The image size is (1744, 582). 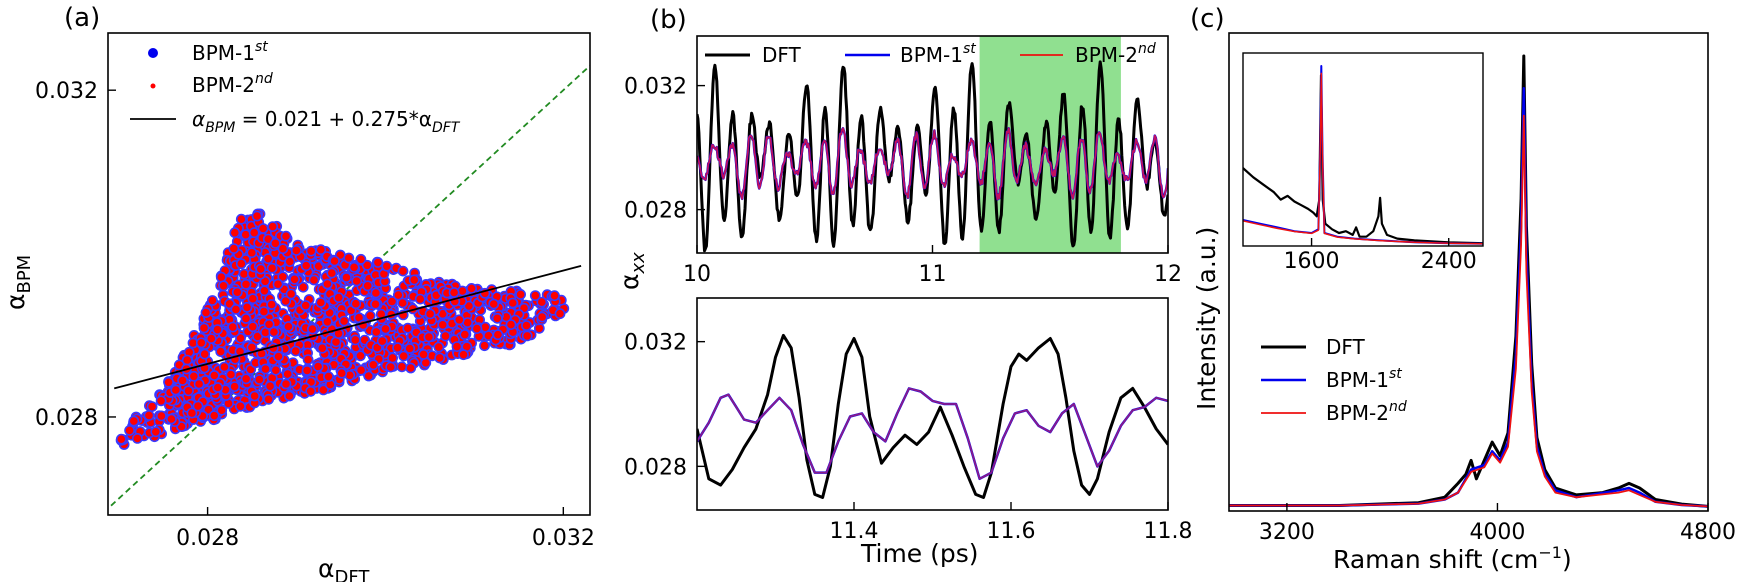 I want to click on x-tick-label: 1600, so click(x=1312, y=261).